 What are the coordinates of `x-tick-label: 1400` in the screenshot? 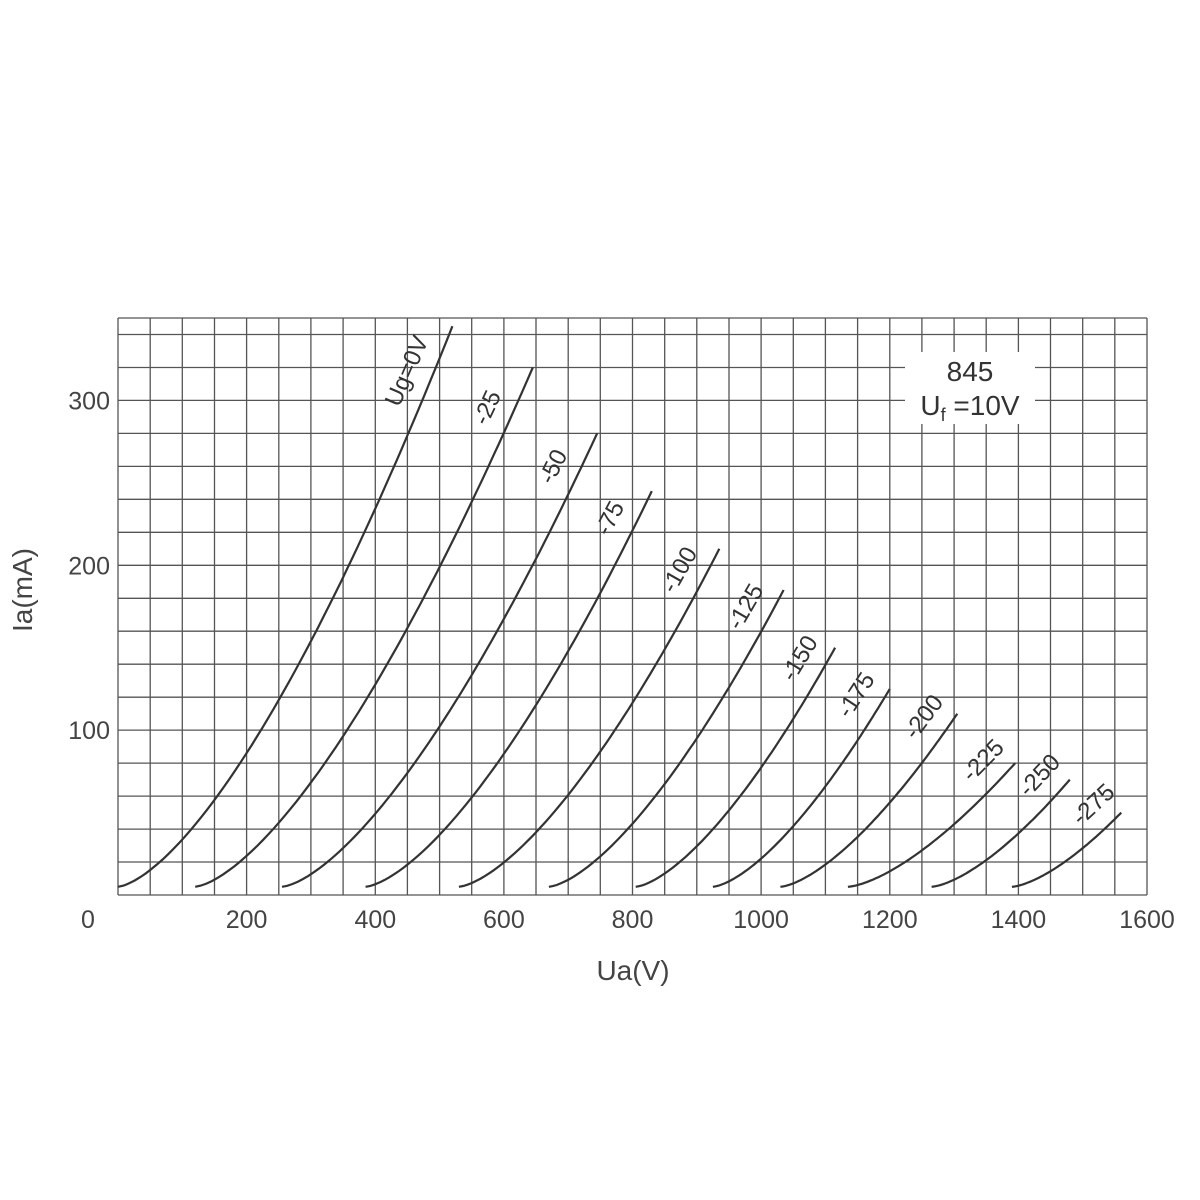 It's located at (1019, 920).